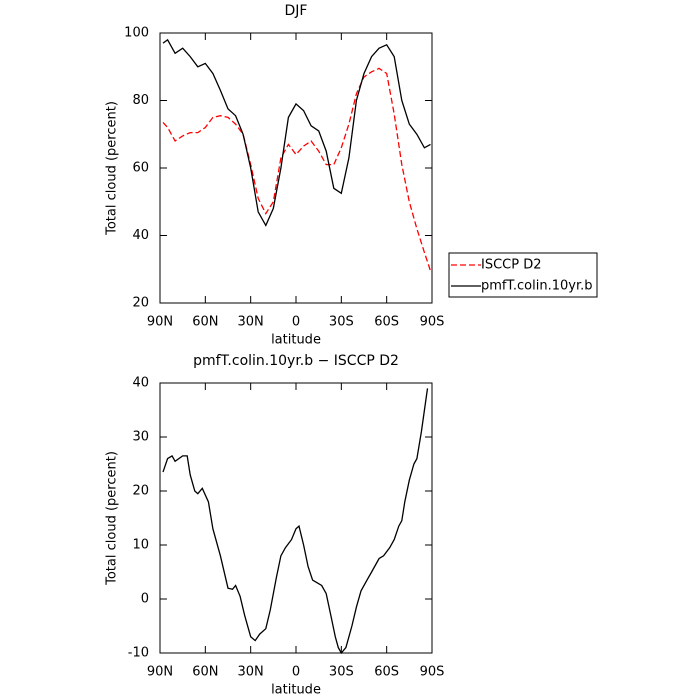  I want to click on y-tick-label: 60, so click(140, 168).